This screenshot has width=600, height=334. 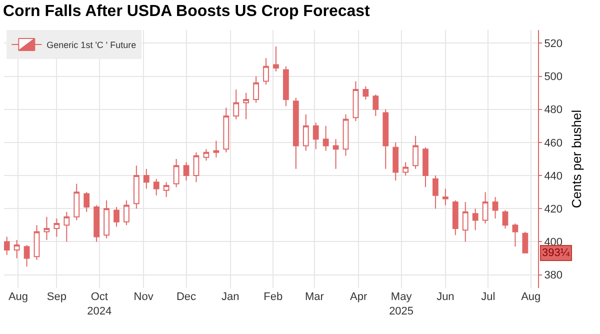 I want to click on chart-title: Corn Falls After USDA Boosts US Crop Forecast, so click(x=187, y=11).